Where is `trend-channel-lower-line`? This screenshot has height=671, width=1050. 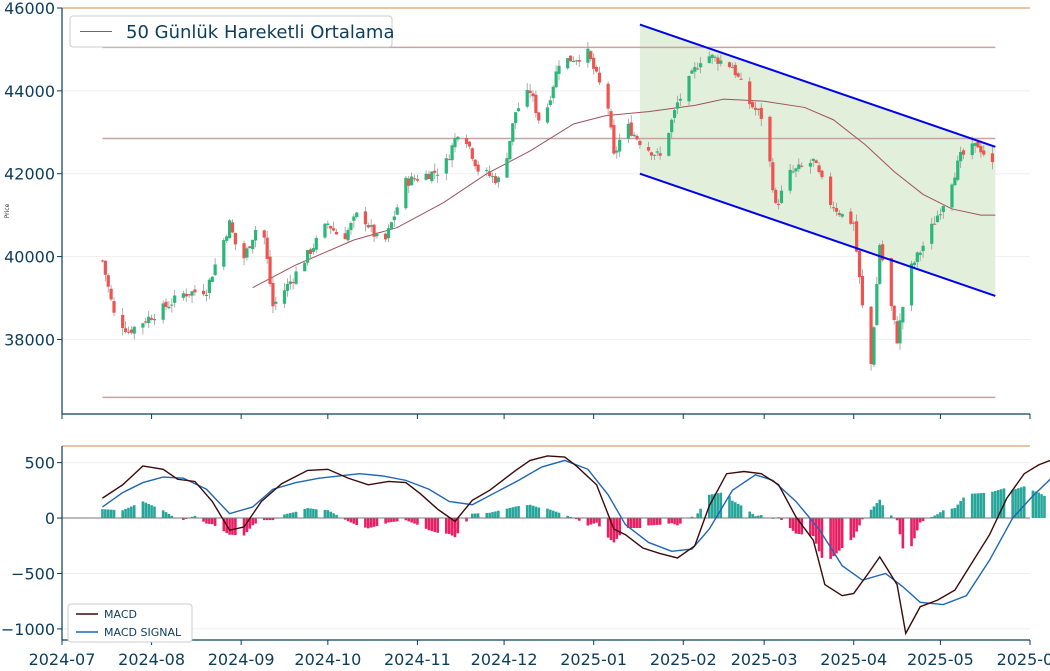
trend-channel-lower-line is located at coordinates (817, 234).